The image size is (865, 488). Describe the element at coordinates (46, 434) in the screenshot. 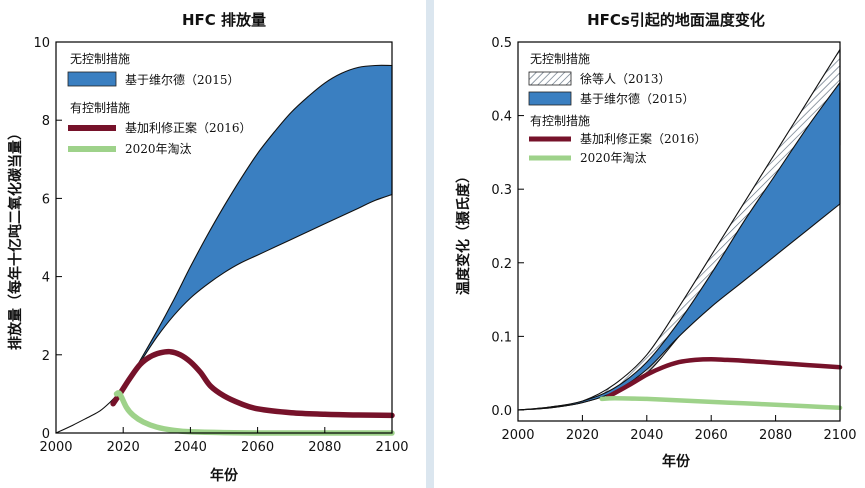

I see `y-tick-label: 0` at that location.